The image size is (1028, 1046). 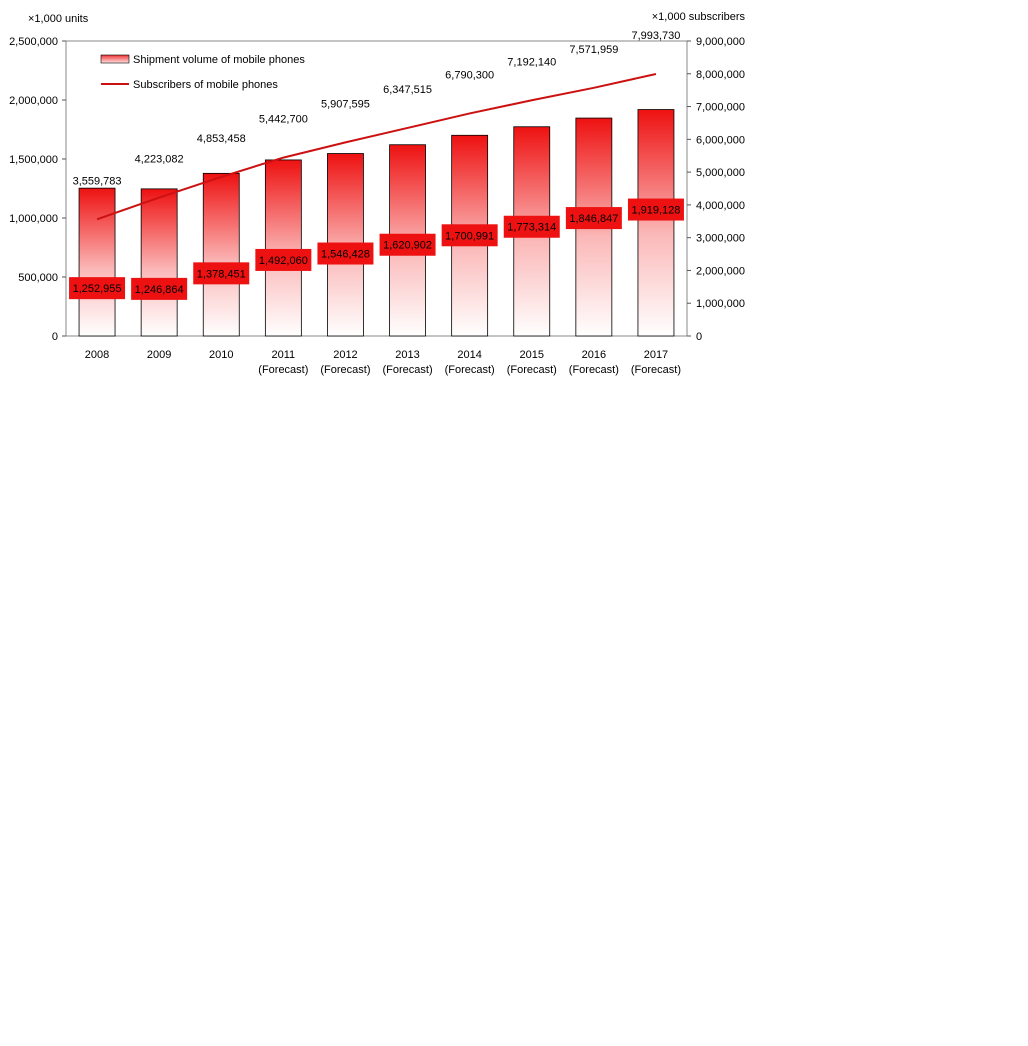 What do you see at coordinates (376, 147) in the screenshot?
I see `subscriber-line` at bounding box center [376, 147].